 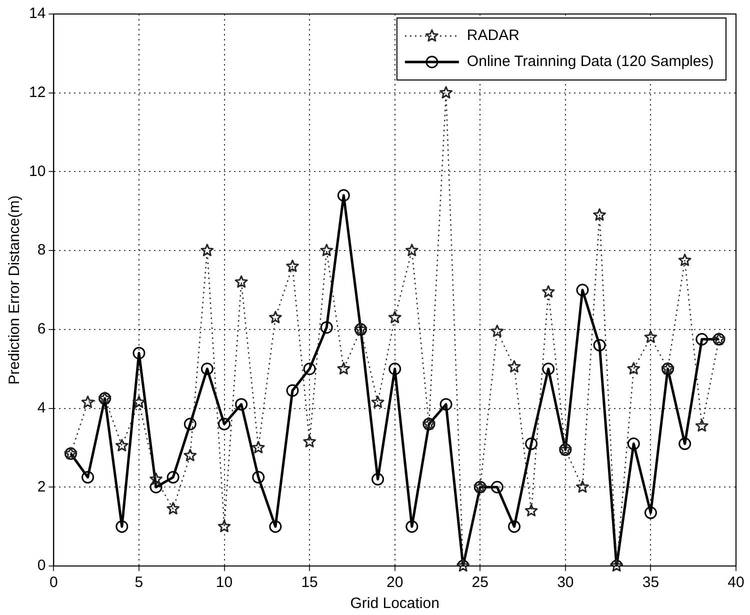 What do you see at coordinates (41, 407) in the screenshot?
I see `y-tick-label: 4` at bounding box center [41, 407].